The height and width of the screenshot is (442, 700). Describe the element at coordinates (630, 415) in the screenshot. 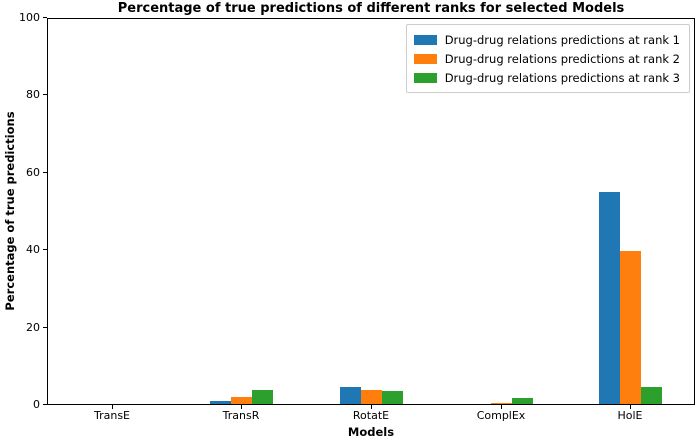

I see `x-tick-label: HolE` at that location.